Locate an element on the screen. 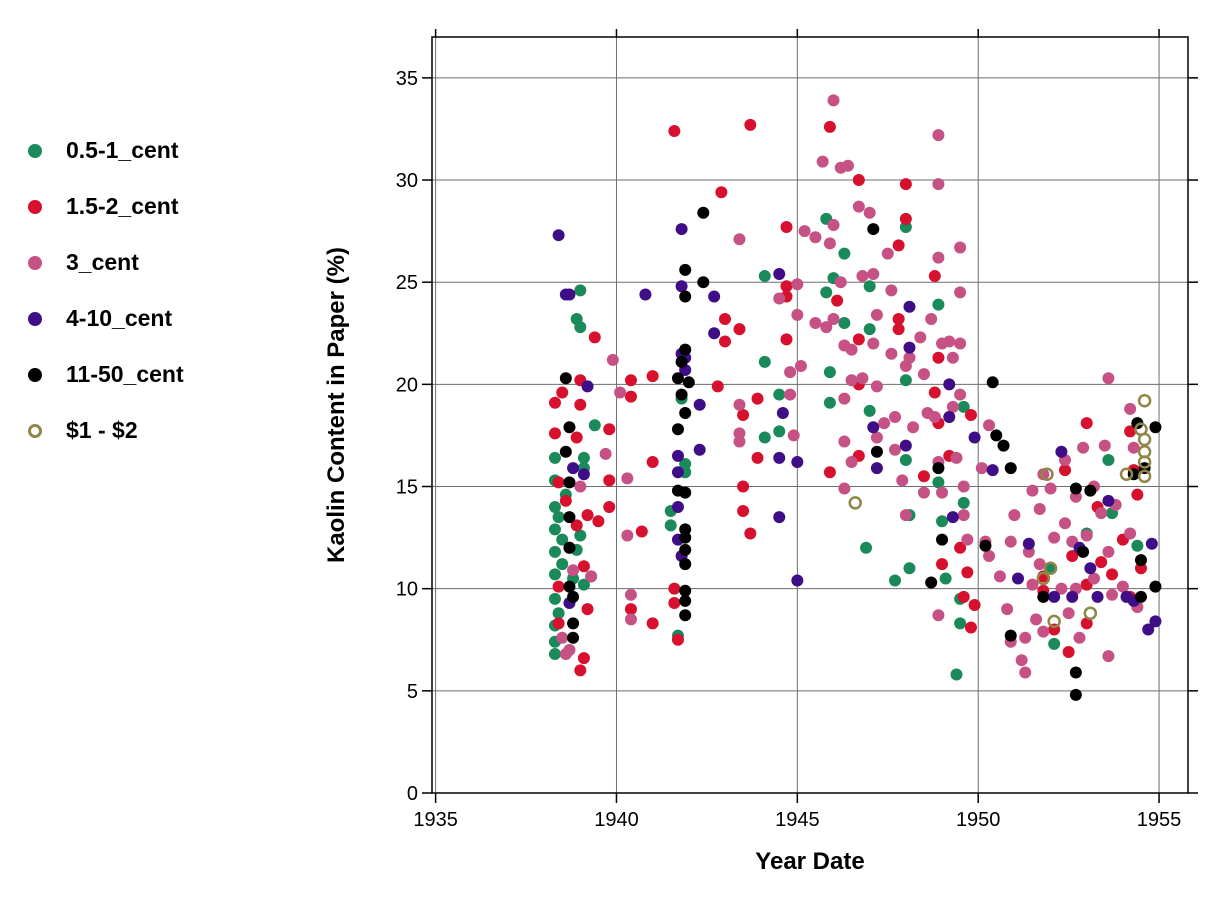 The image size is (1219, 900). y-tick-label: 35 is located at coordinates (407, 79).